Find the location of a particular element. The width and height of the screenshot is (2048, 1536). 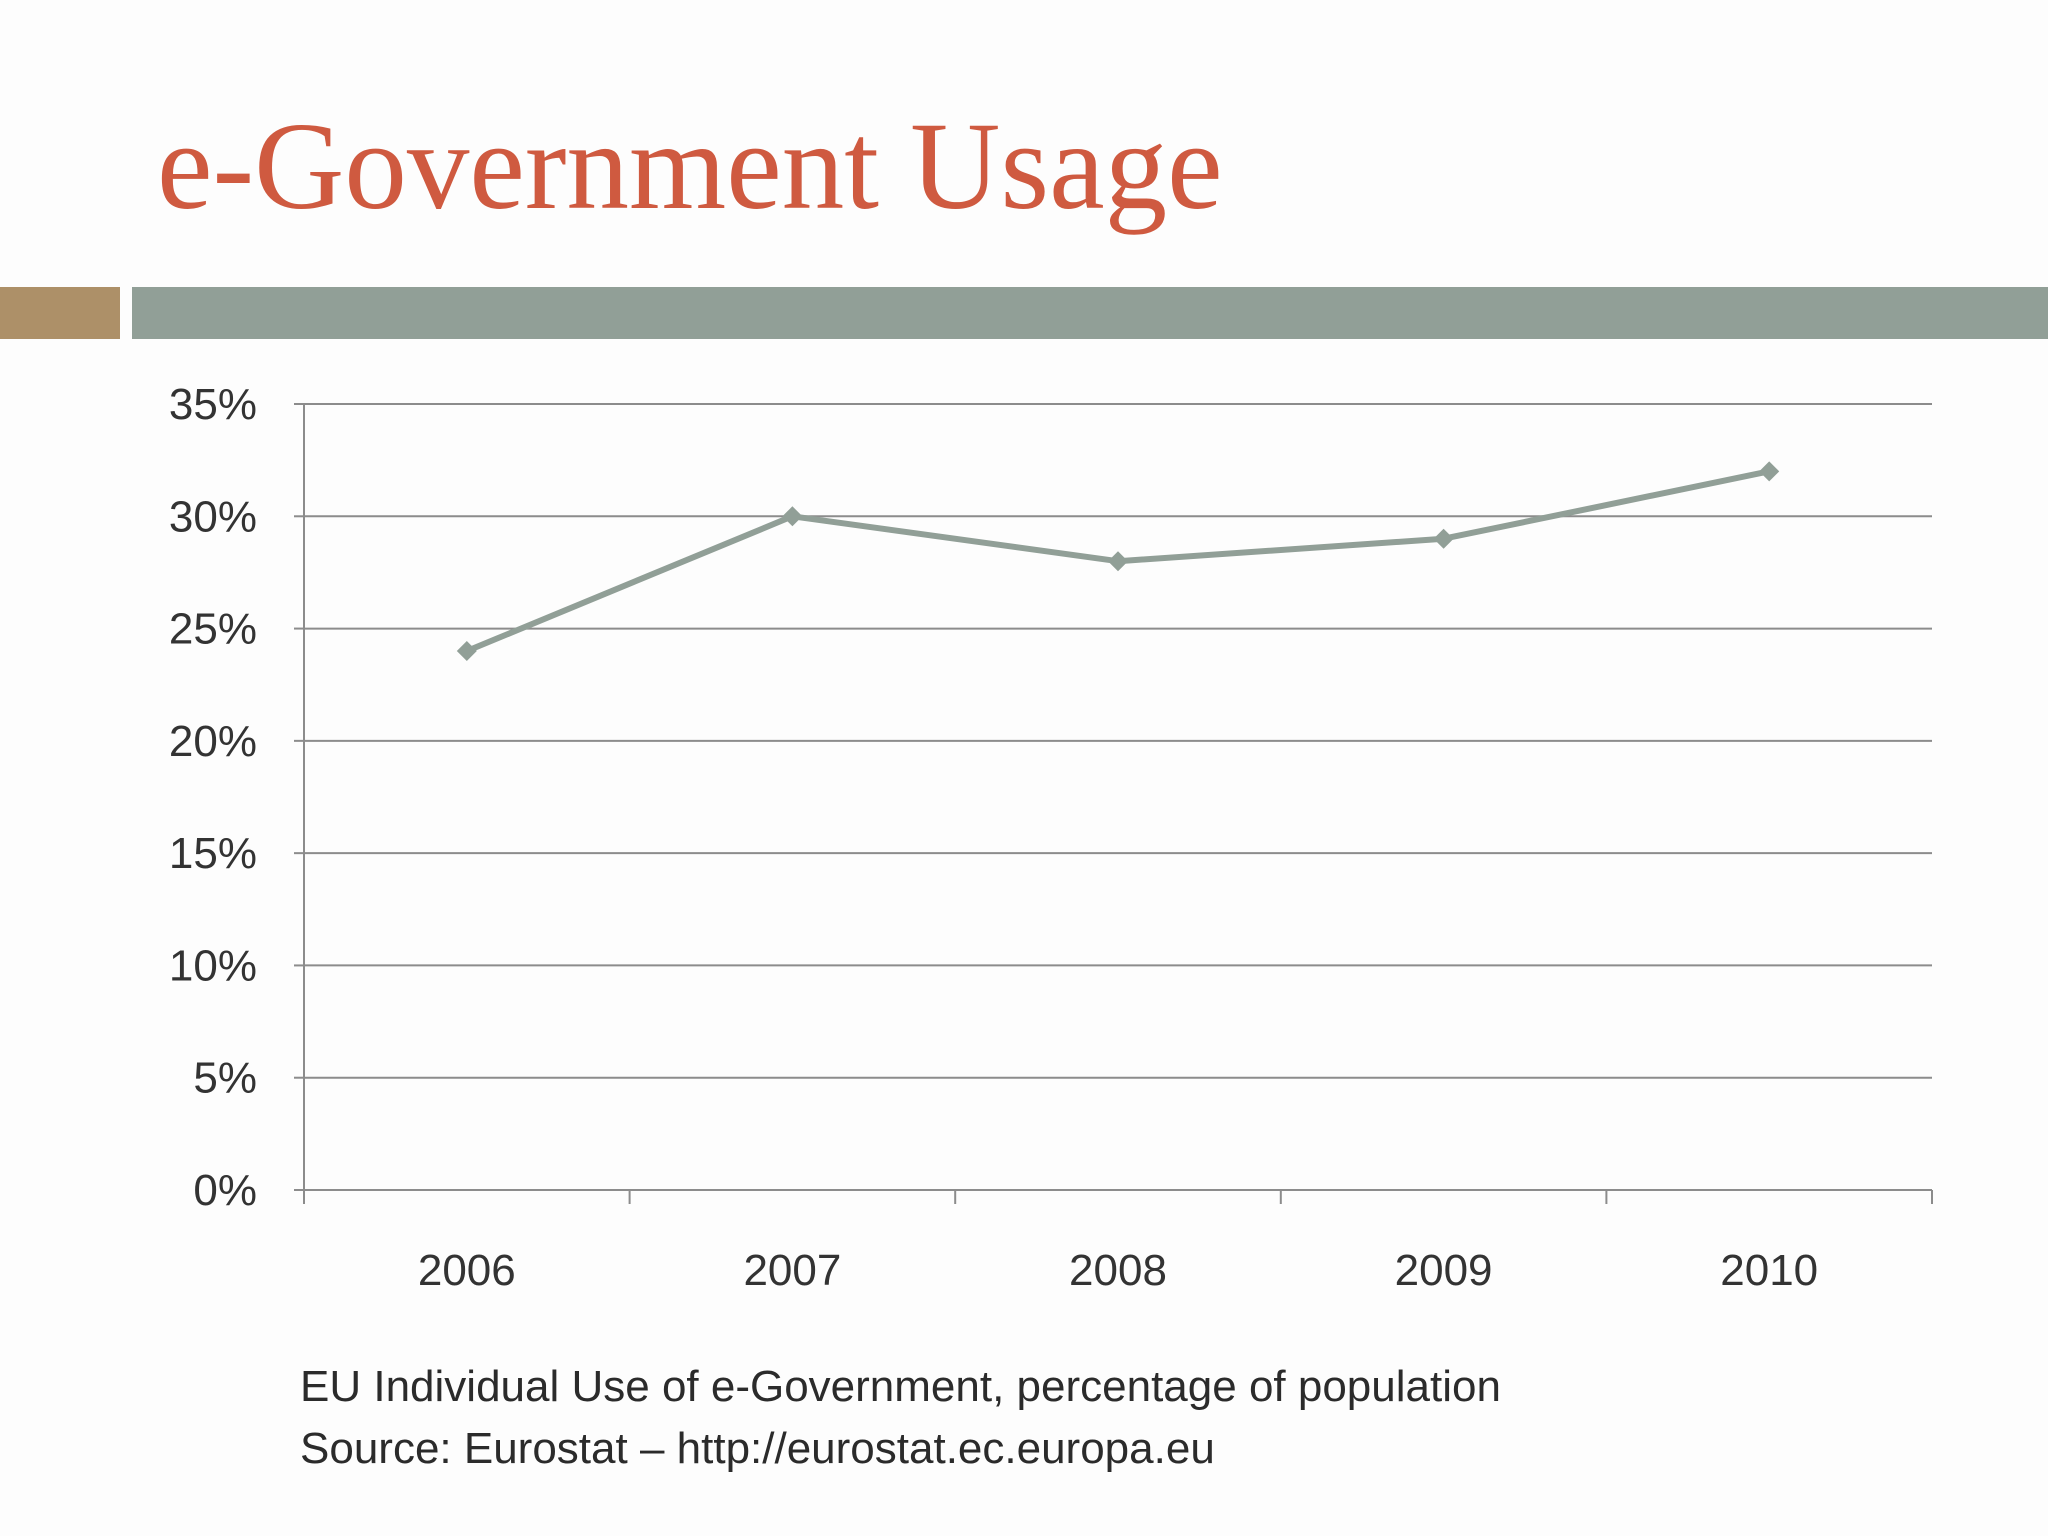

x-tick-label: 2008 is located at coordinates (1118, 1270).